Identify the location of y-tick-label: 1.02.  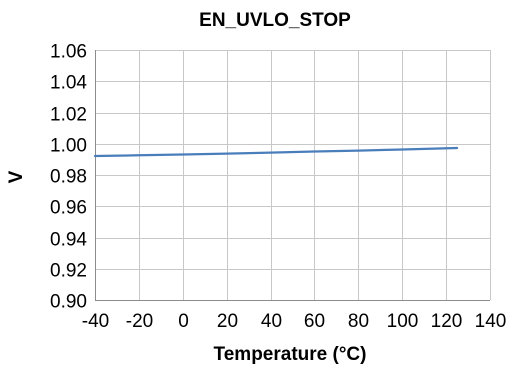
(68, 115).